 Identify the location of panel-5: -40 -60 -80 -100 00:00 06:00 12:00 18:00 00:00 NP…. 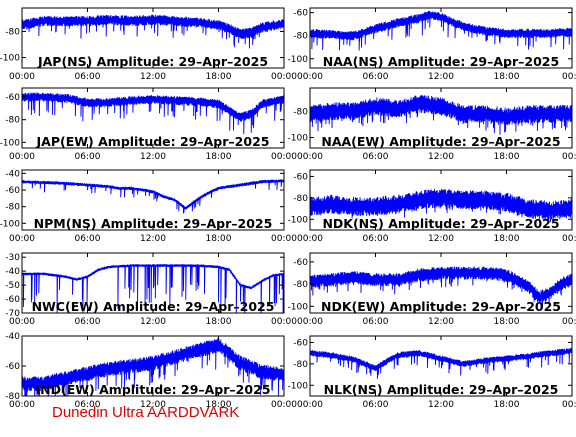
(148, 206).